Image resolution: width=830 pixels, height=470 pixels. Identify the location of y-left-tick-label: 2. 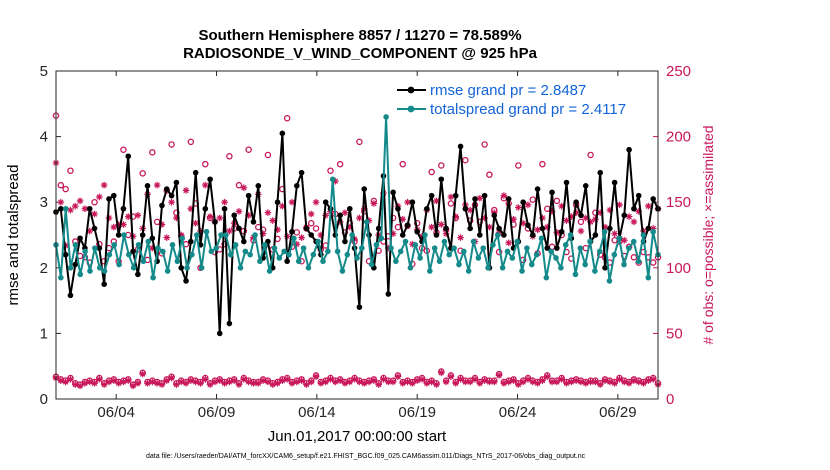
(44, 268).